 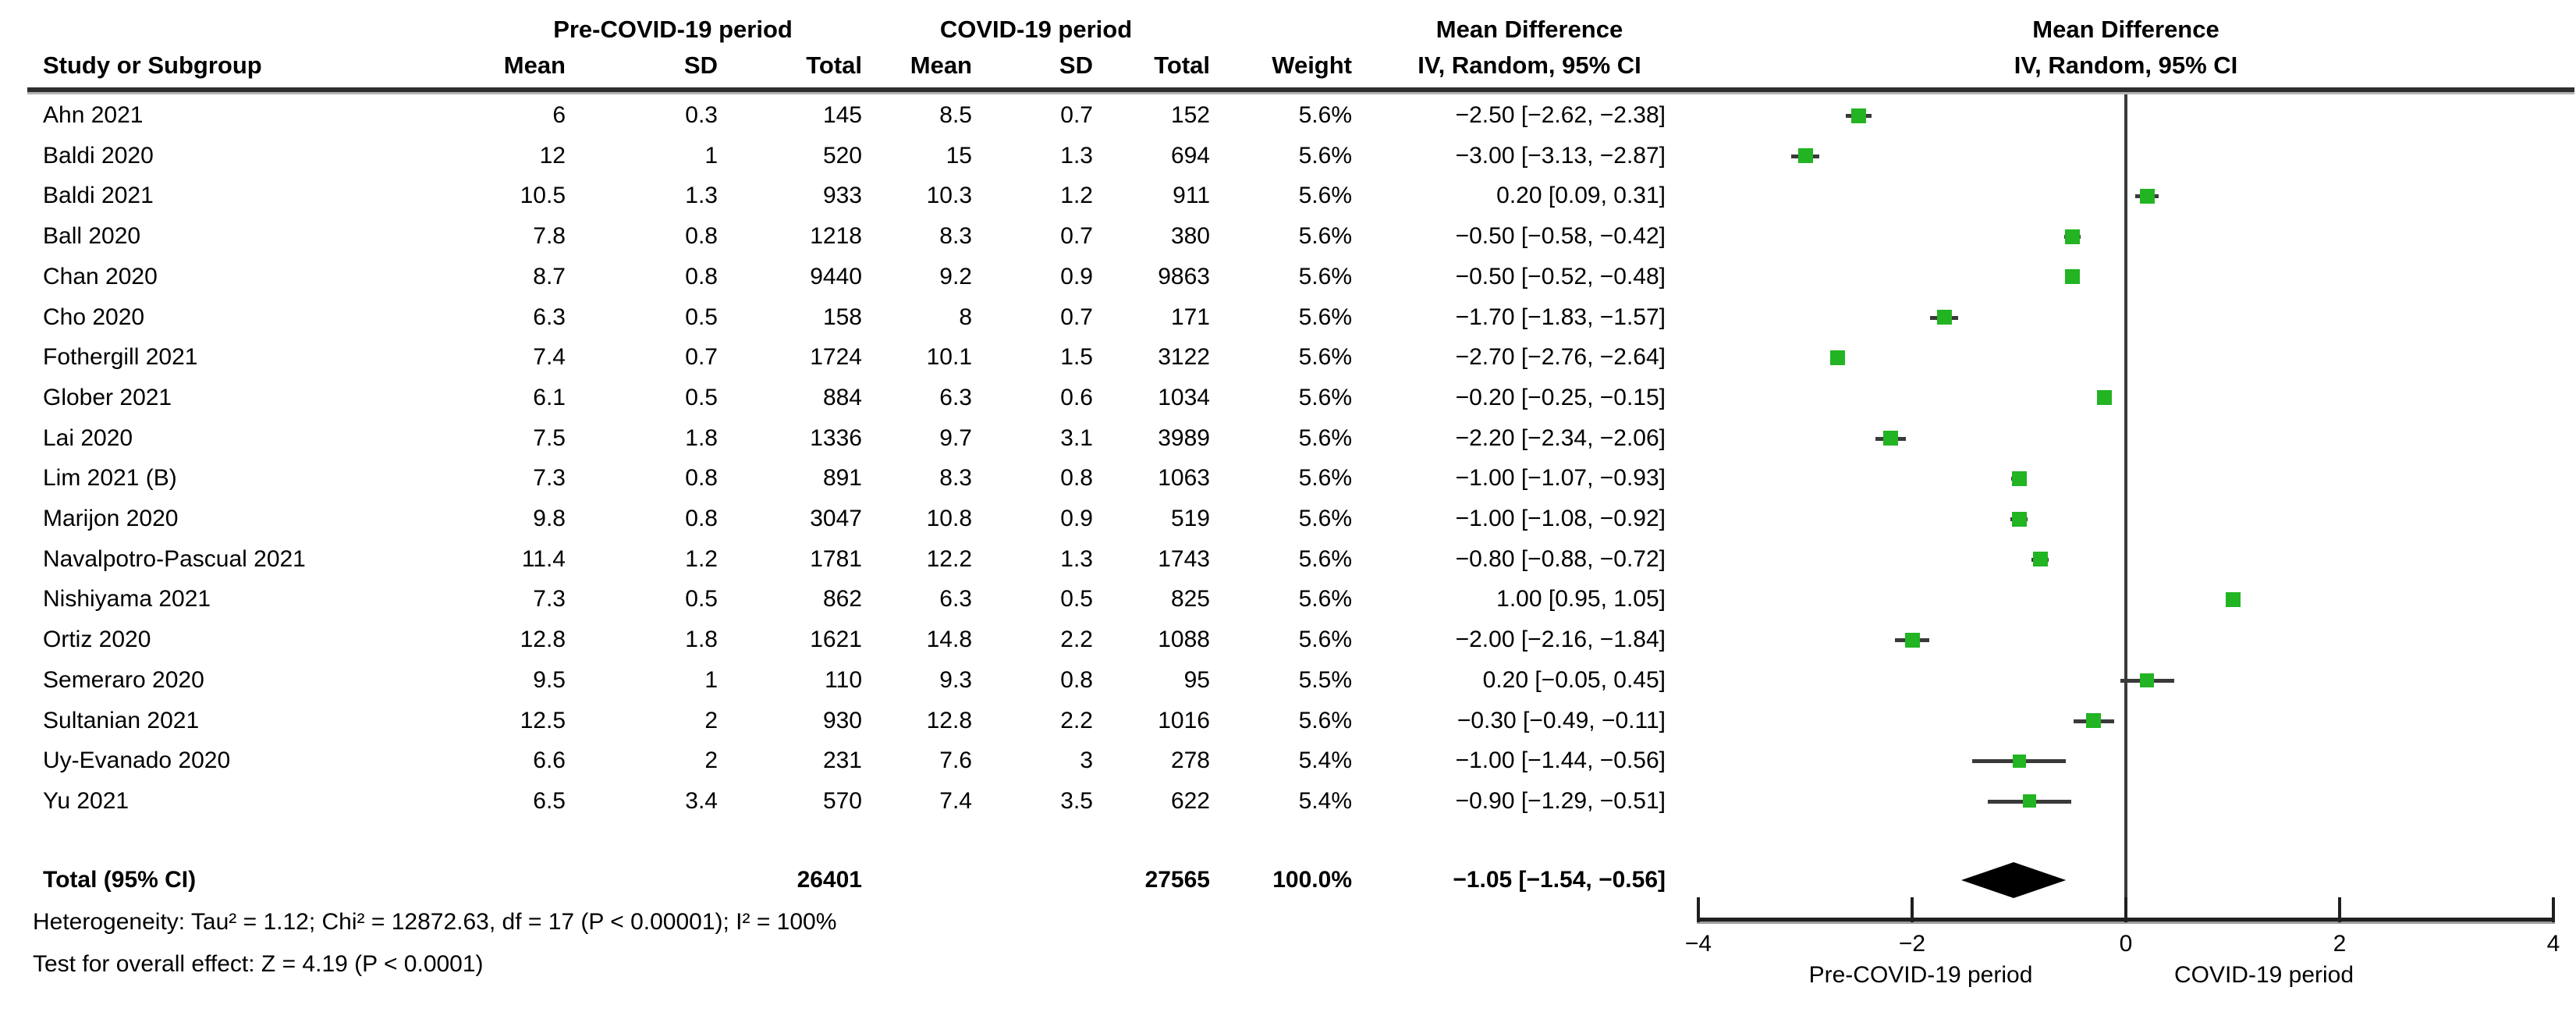 What do you see at coordinates (107, 397) in the screenshot?
I see `study-name-cell: Glober 2021` at bounding box center [107, 397].